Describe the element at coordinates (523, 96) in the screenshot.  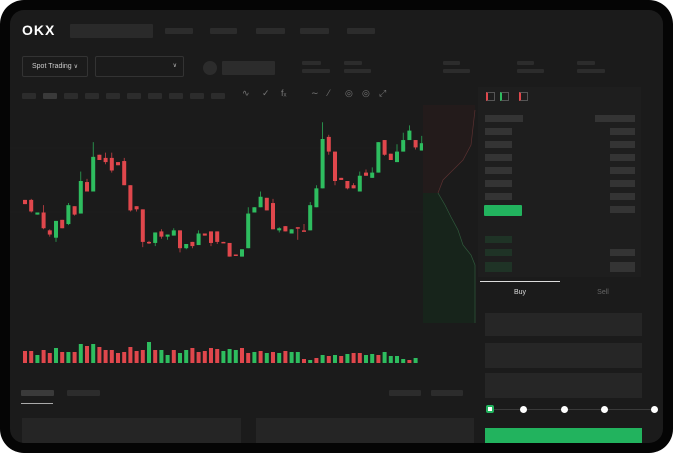
I see `order-book-asks-icon` at that location.